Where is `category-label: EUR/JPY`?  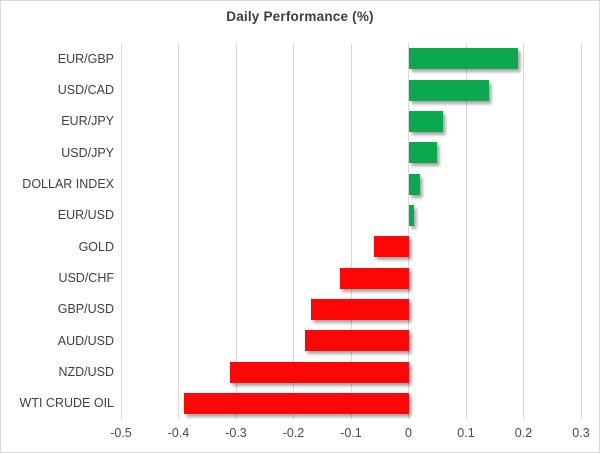 category-label: EUR/JPY is located at coordinates (87, 121).